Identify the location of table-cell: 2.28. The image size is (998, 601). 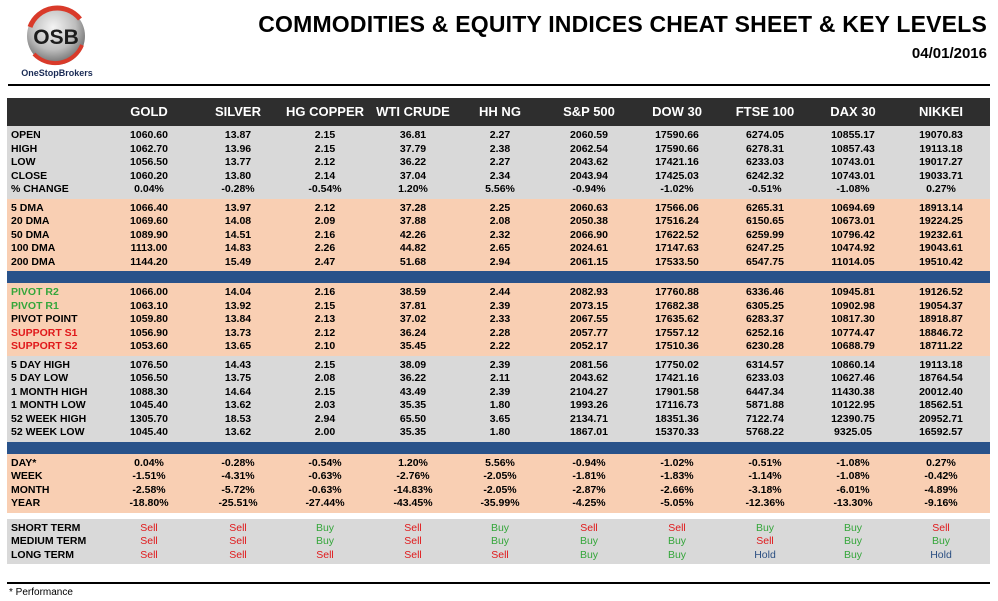
(500, 332).